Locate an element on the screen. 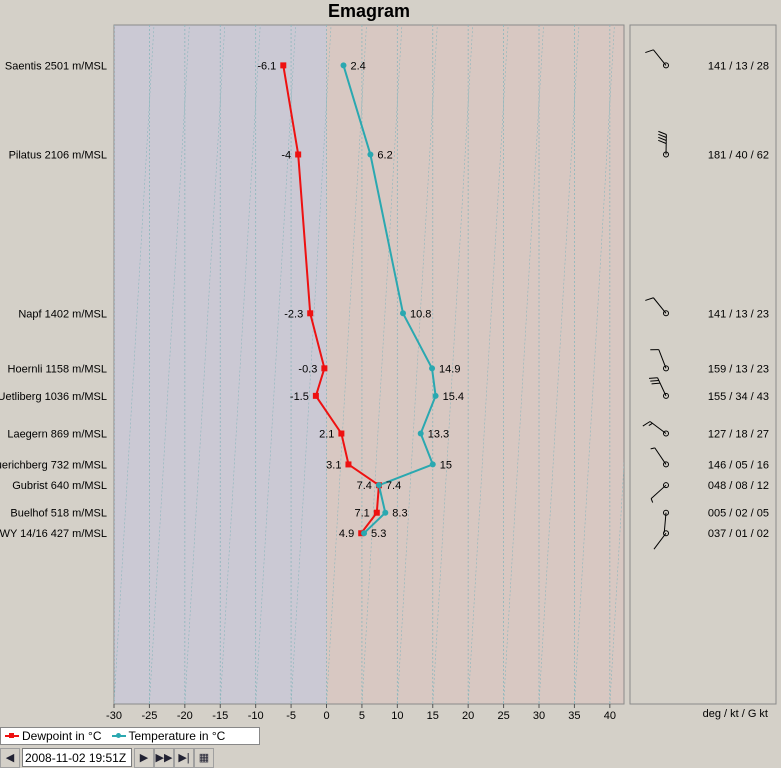 Image resolution: width=781 pixels, height=768 pixels. calendar-icon: ▦ is located at coordinates (204, 757).